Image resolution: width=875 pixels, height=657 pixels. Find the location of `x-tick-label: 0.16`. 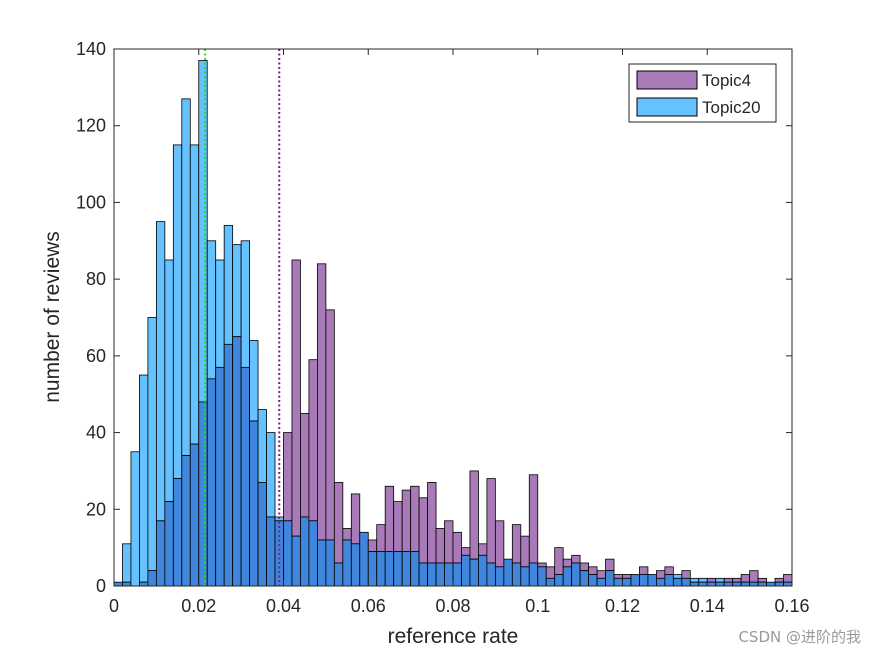

x-tick-label: 0.16 is located at coordinates (791, 606).